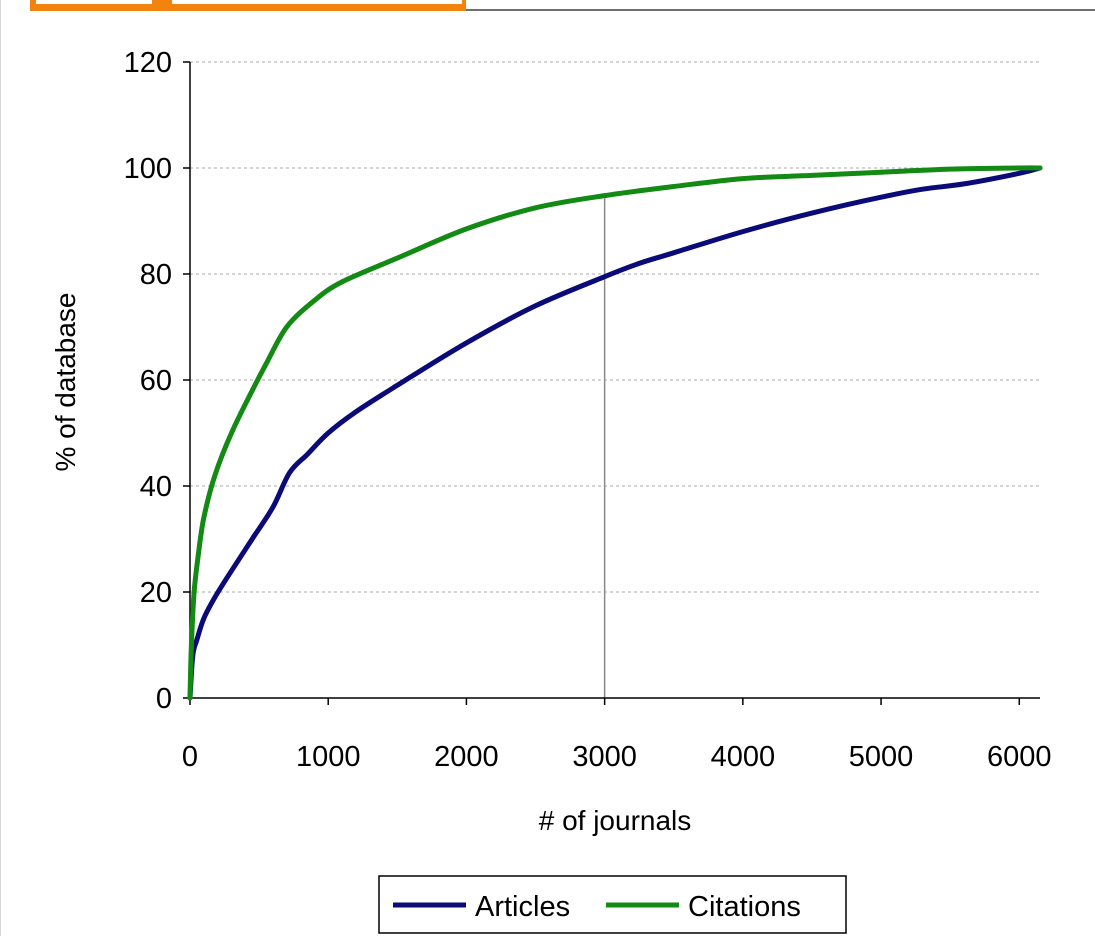  What do you see at coordinates (248, 5) in the screenshot?
I see `header-accent-bar` at bounding box center [248, 5].